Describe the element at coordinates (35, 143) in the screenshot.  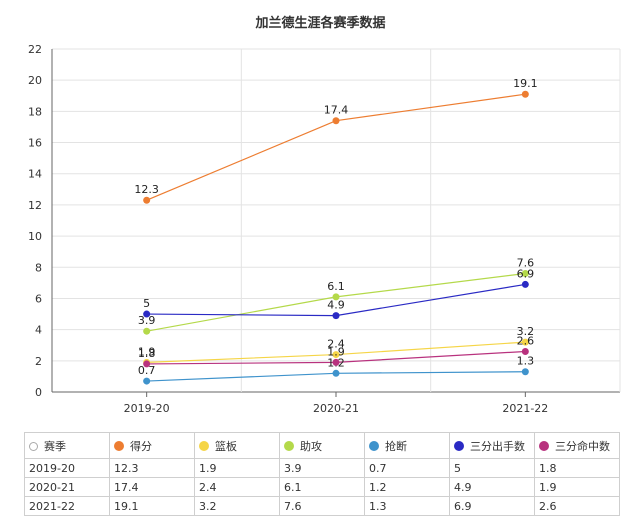
I see `y-tick-label: 16` at that location.